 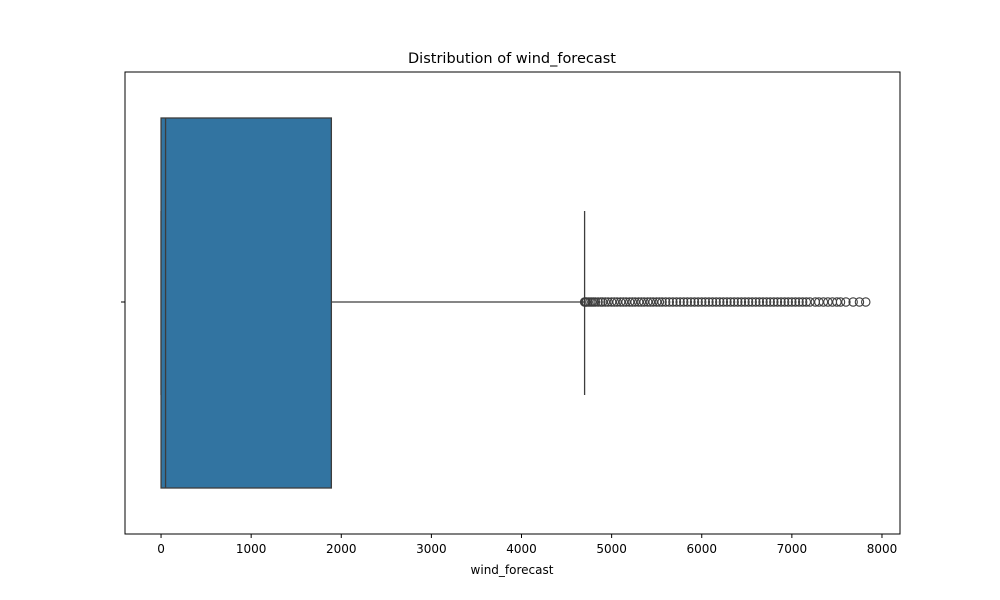 I want to click on x-tick-label: 4000, so click(x=521, y=549).